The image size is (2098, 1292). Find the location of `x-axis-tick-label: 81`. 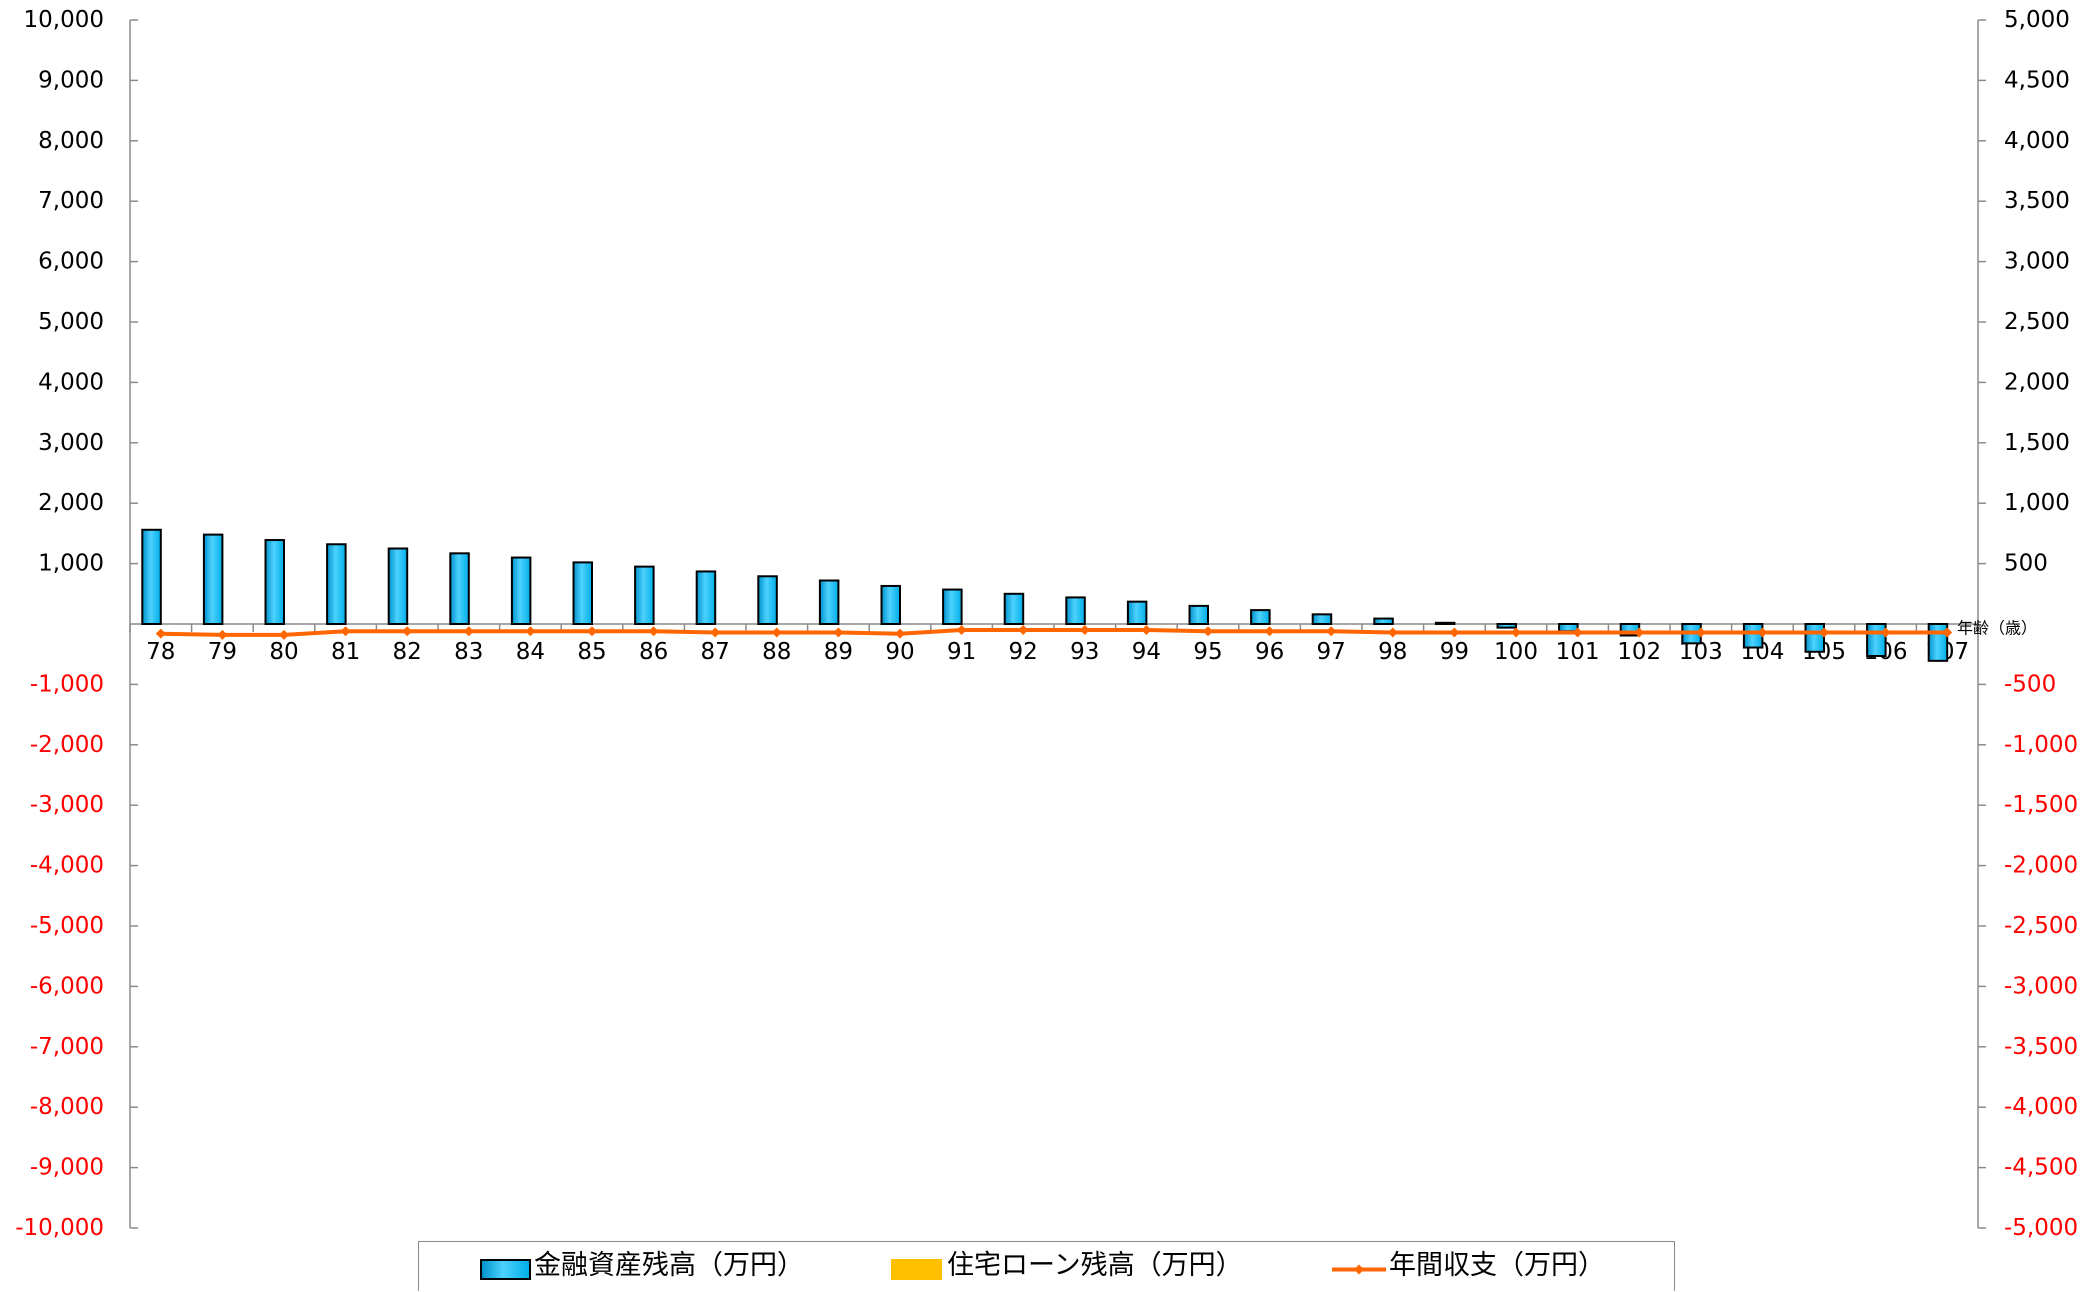

x-axis-tick-label: 81 is located at coordinates (345, 652).